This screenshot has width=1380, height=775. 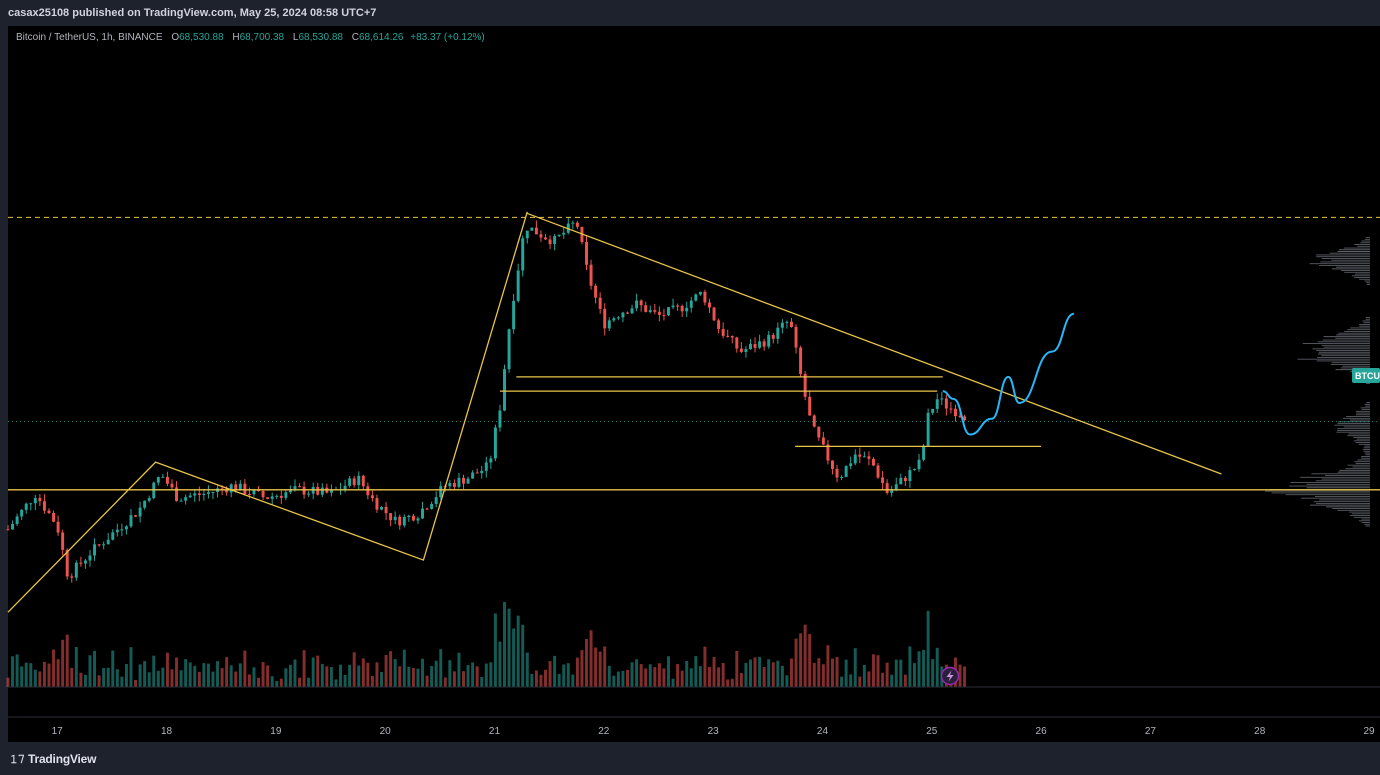 I want to click on tradingview-logo: 𝟷𝟽 TradingView, so click(x=53, y=759).